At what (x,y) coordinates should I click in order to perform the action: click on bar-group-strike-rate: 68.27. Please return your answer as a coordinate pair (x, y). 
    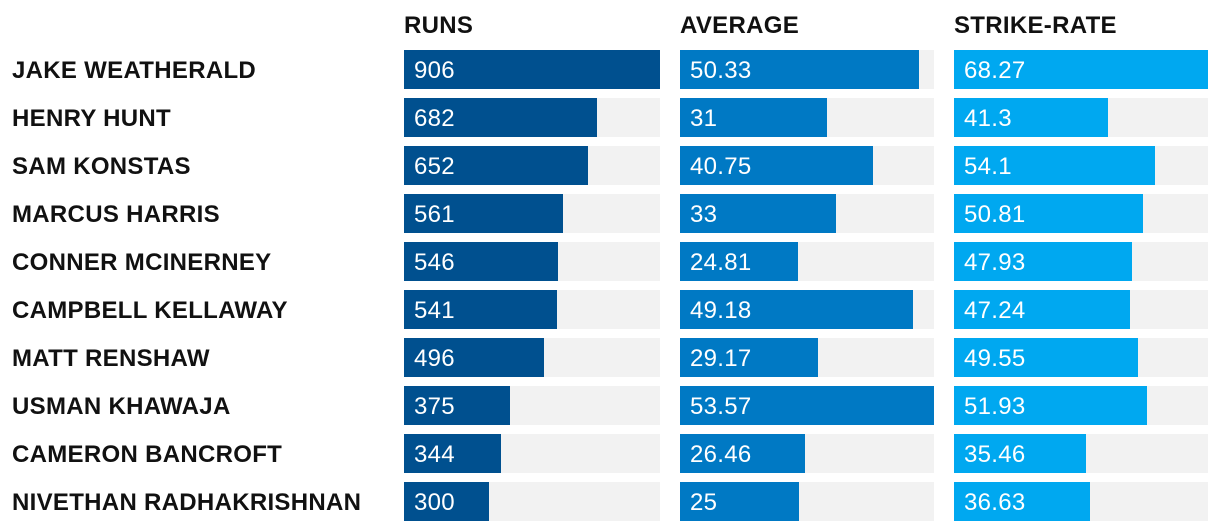
    Looking at the image, I should click on (1081, 69).